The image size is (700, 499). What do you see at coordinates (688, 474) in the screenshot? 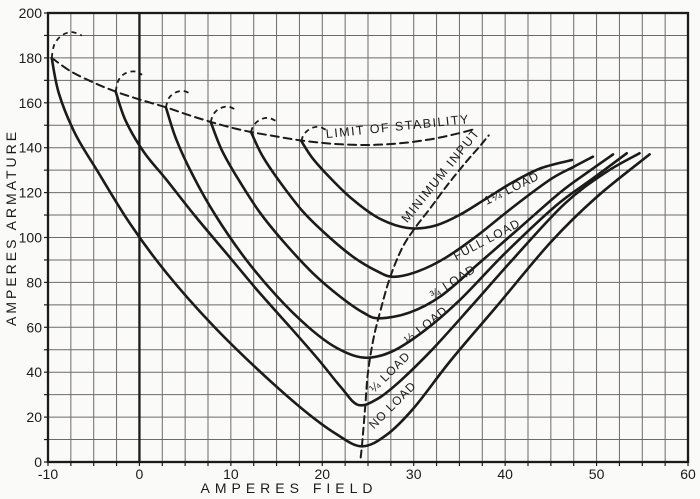
I see `x-tick-label: 60` at bounding box center [688, 474].